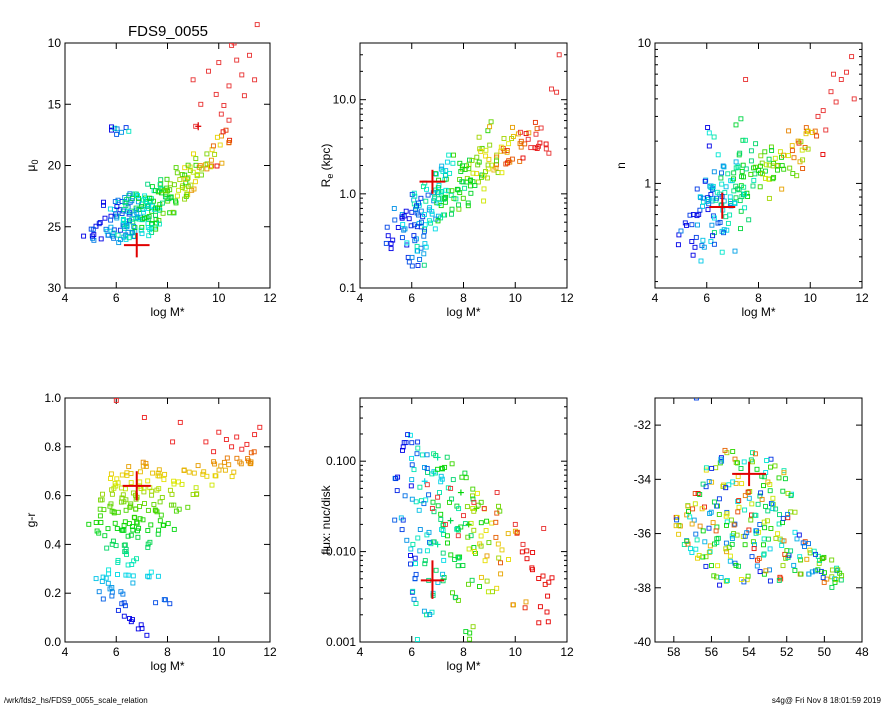  I want to click on star-point, so click(476, 508).